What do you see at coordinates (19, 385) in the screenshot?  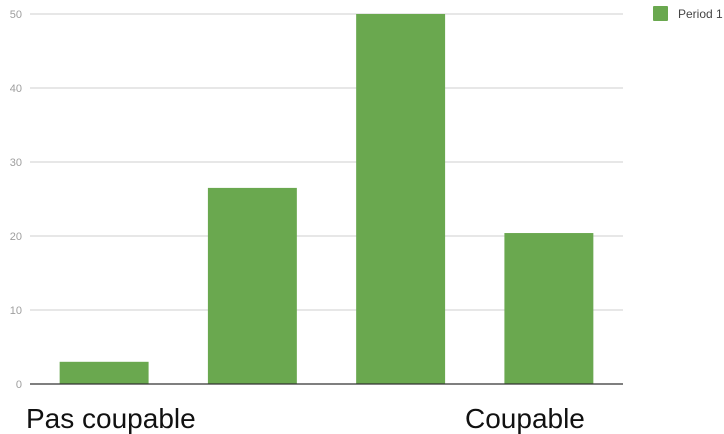 I see `y-tick-label: 0` at bounding box center [19, 385].